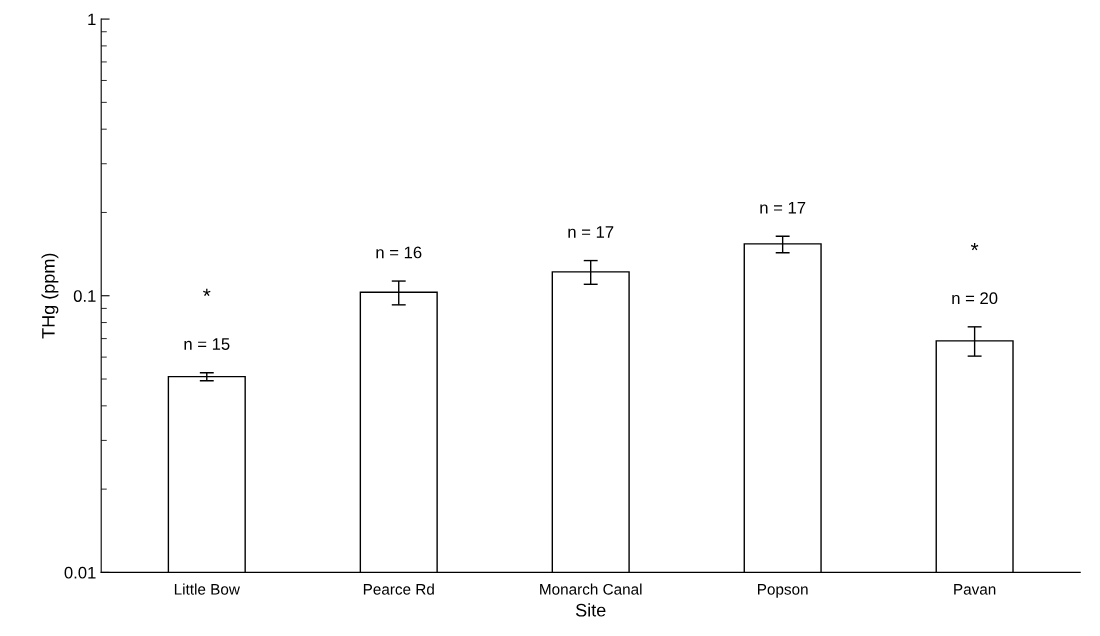 Image resolution: width=1100 pixels, height=636 pixels. I want to click on y-axis-title: THg (ppm), so click(50, 296).